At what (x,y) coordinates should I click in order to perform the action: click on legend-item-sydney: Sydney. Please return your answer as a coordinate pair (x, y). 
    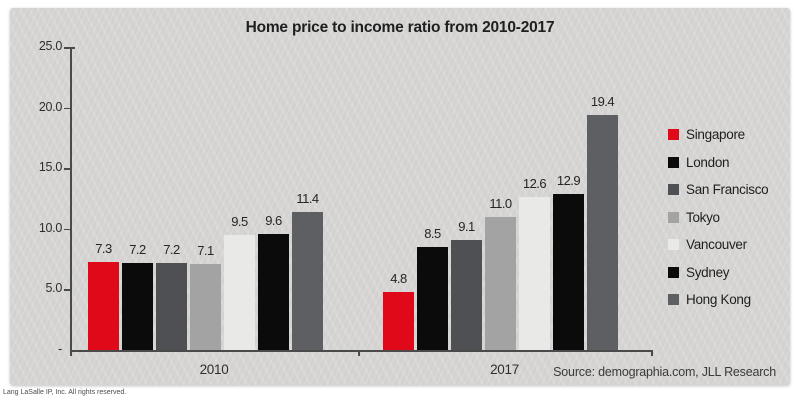
    Looking at the image, I should click on (718, 273).